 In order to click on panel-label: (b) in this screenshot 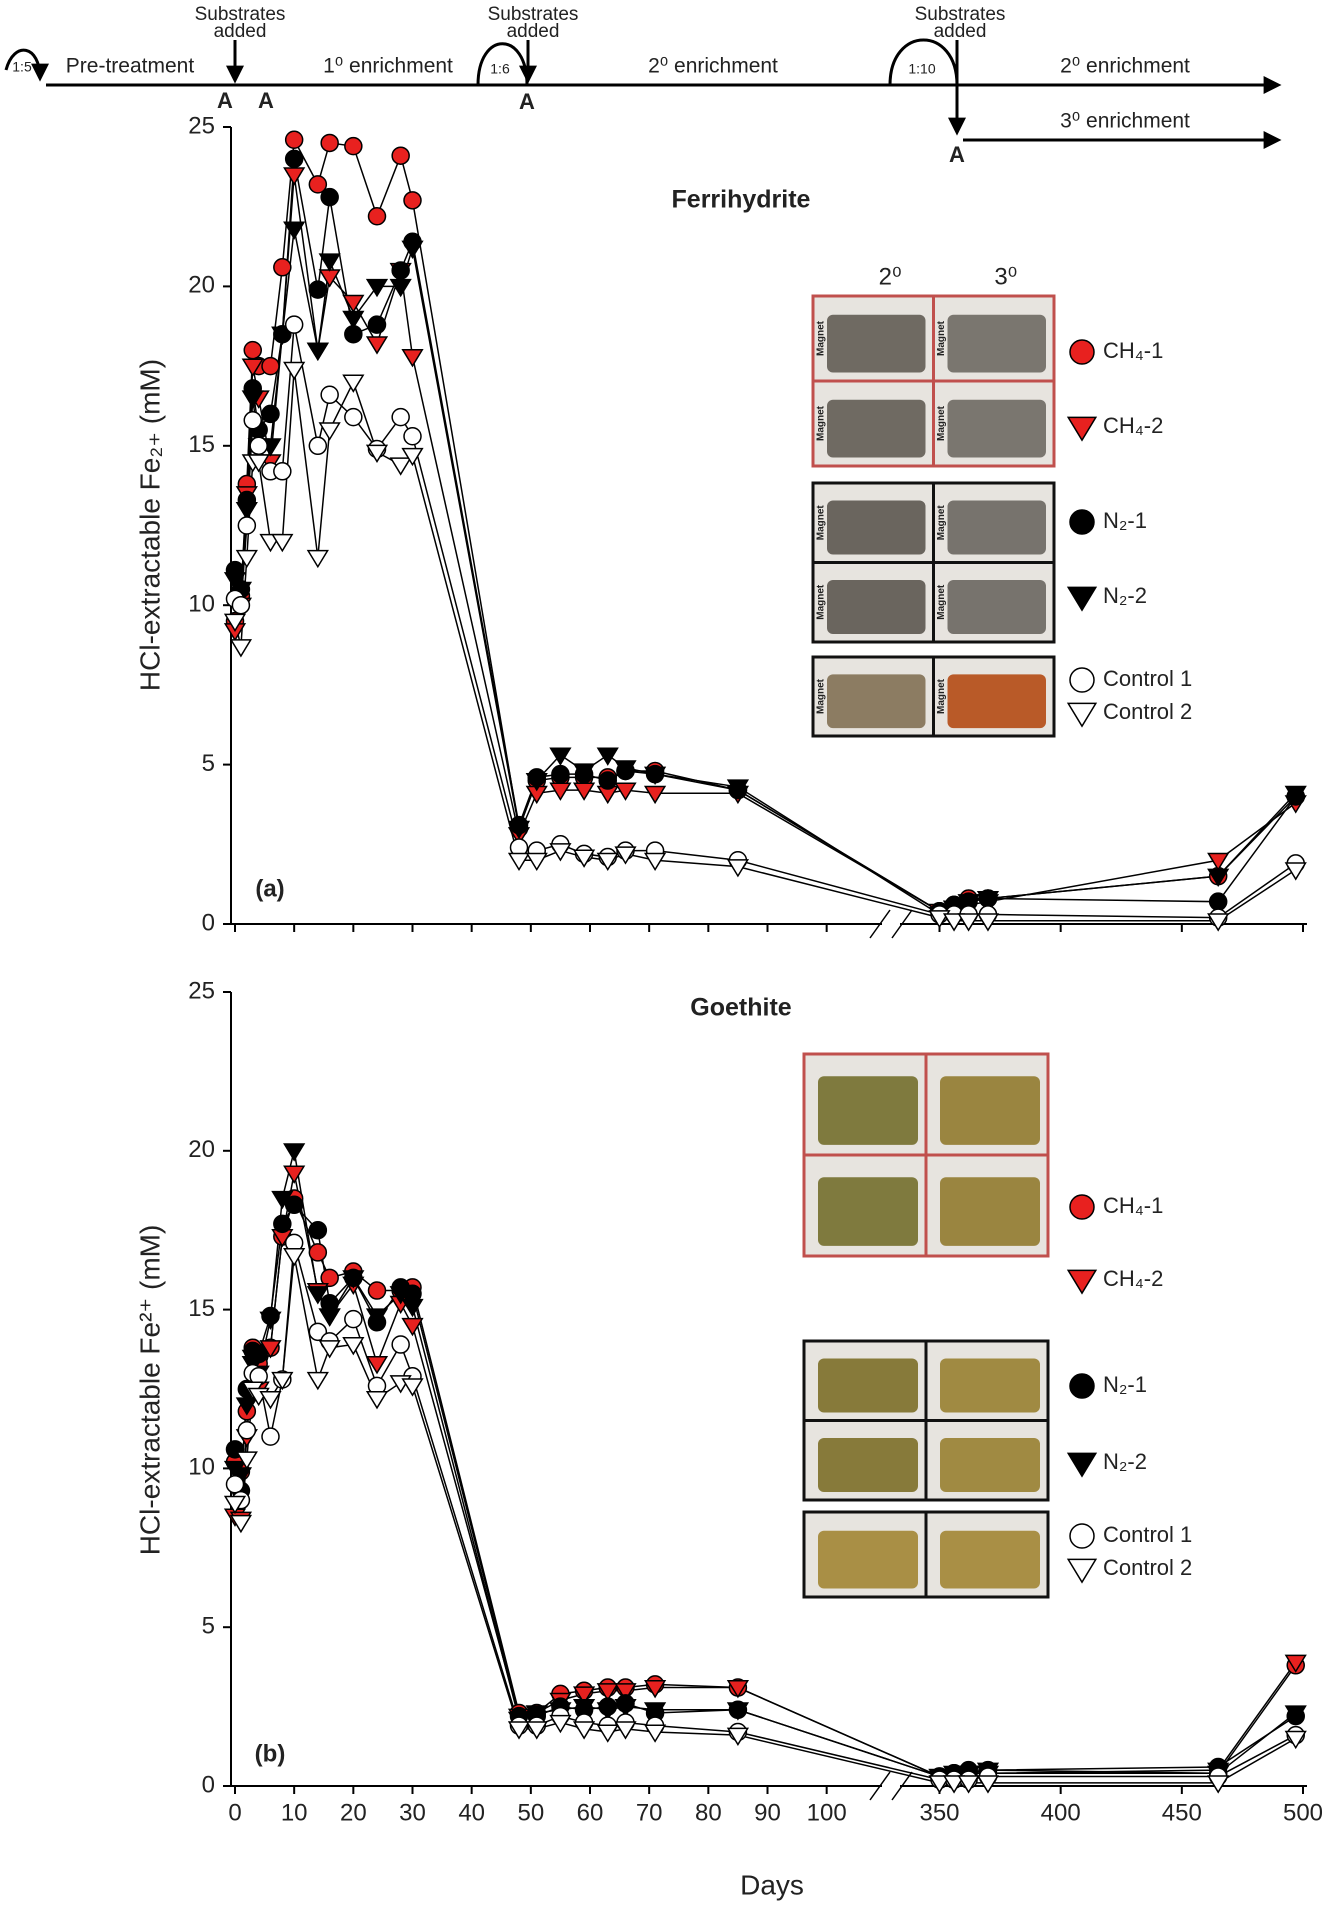, I will do `click(270, 1753)`.